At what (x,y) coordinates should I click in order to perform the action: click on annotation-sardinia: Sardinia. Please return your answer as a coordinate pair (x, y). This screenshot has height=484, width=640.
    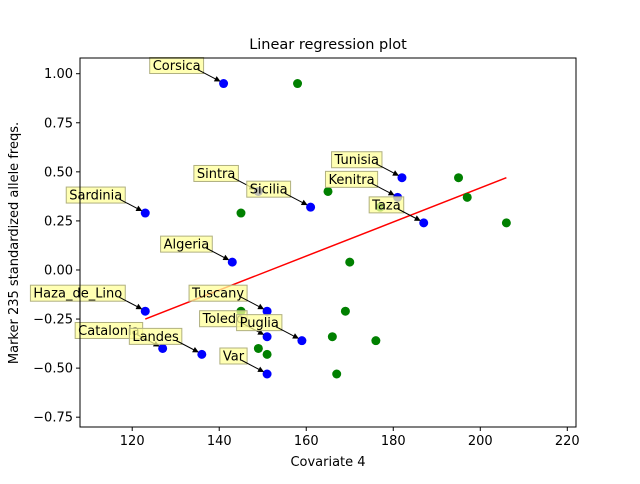
    Looking at the image, I should click on (104, 199).